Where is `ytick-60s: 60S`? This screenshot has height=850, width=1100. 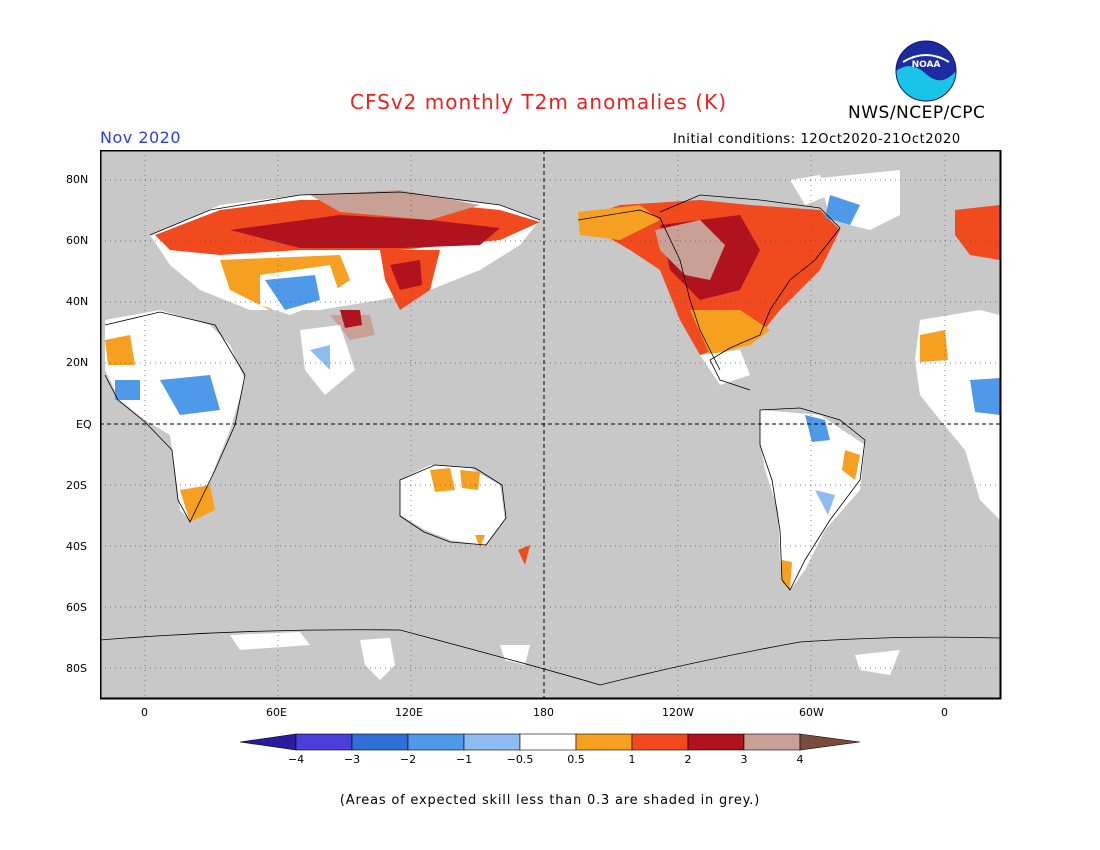
ytick-60s: 60S is located at coordinates (76, 607).